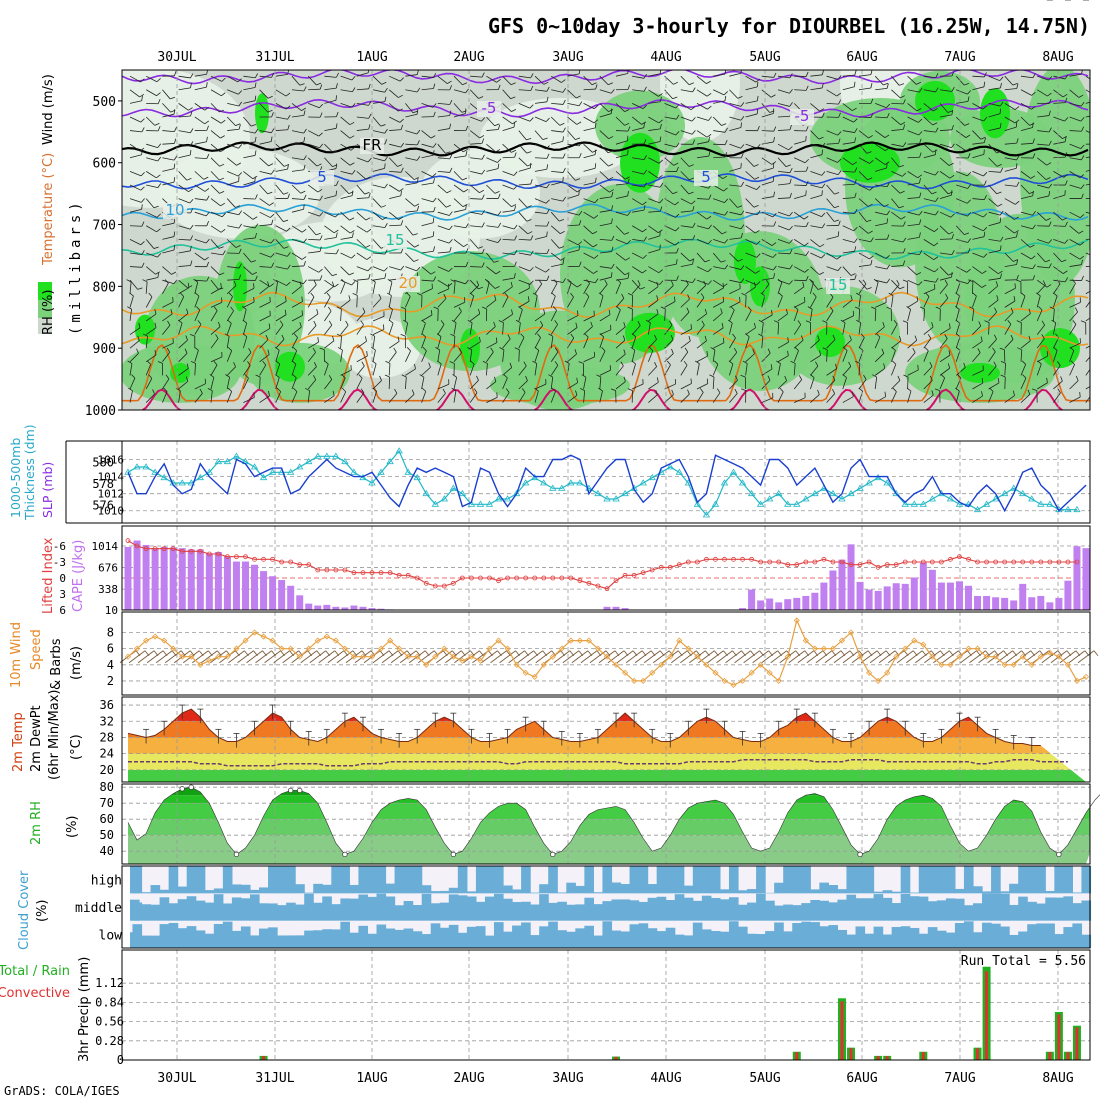 Image resolution: width=1100 pixels, height=1100 pixels. Describe the element at coordinates (802, 116) in the screenshot. I see `contour-label: -5` at that location.